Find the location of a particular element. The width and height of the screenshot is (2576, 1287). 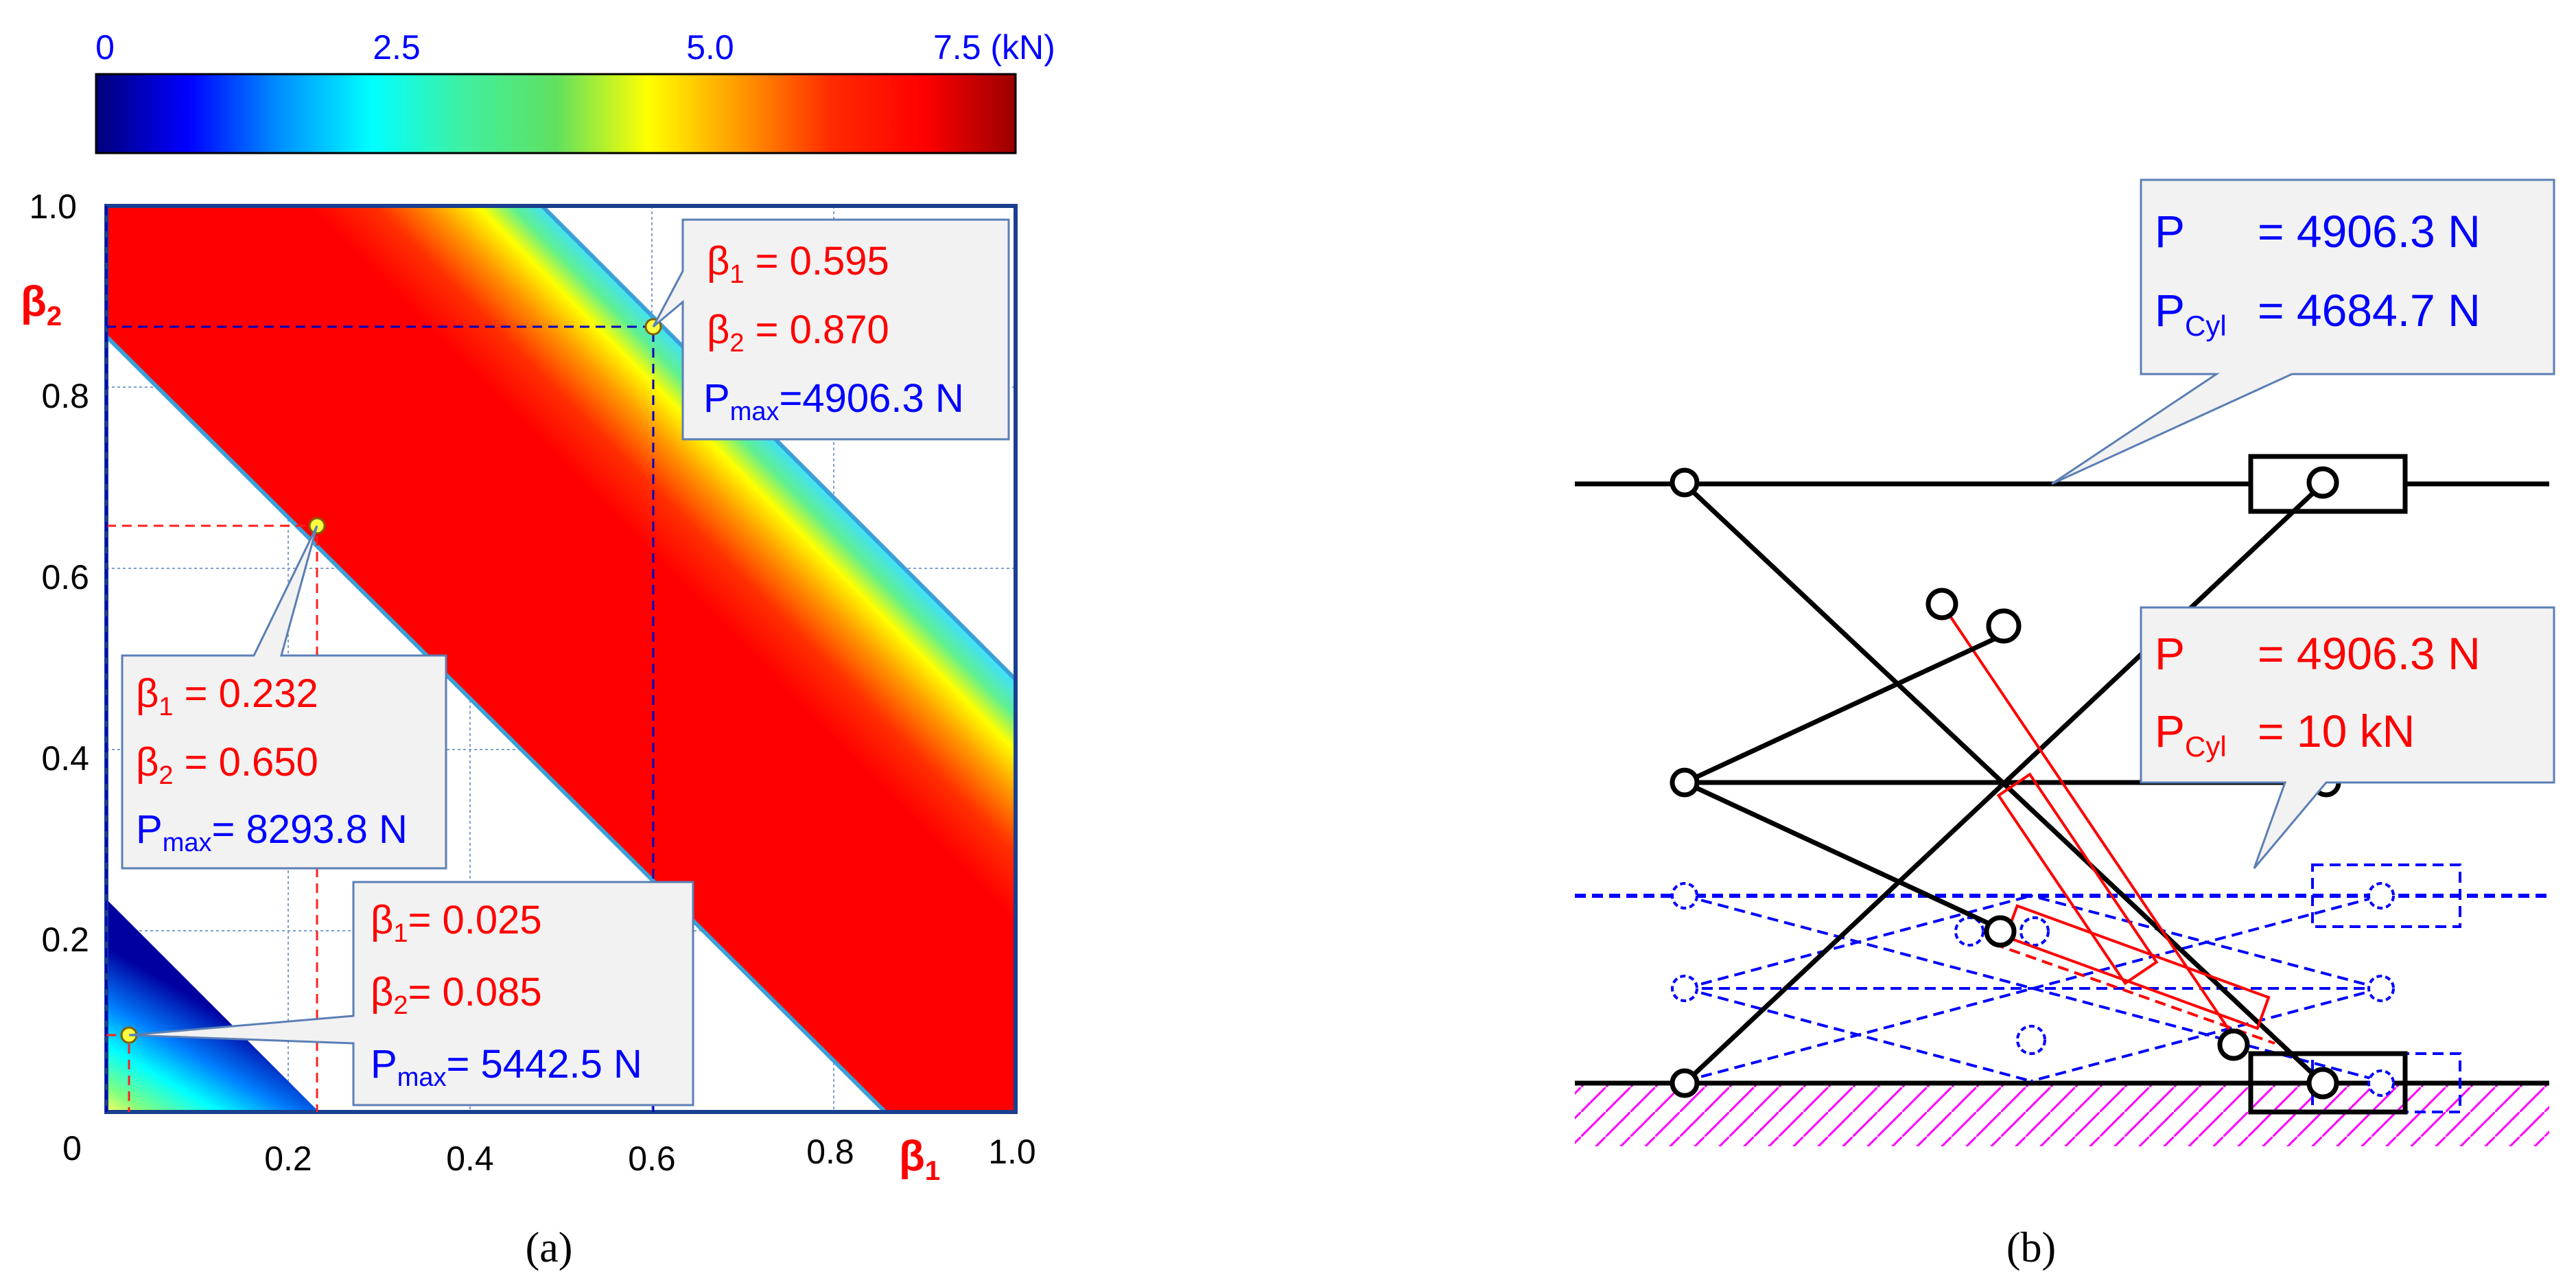

callout-pcyl: PCyl = 10 kN is located at coordinates (2285, 735).